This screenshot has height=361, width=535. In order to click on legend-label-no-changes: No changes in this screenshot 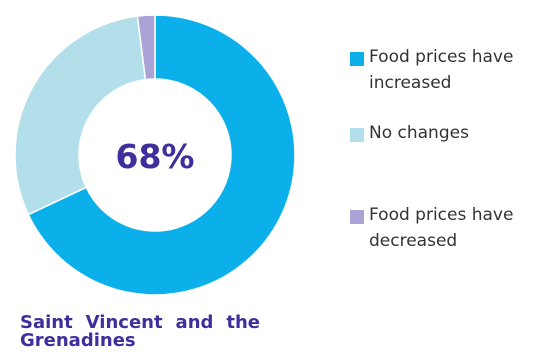, I will do `click(419, 133)`.